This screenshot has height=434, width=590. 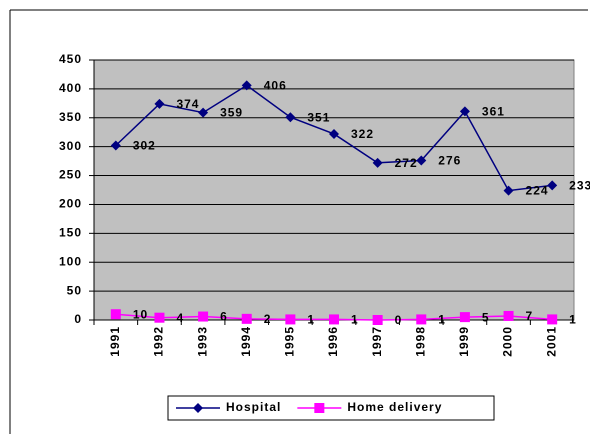 What do you see at coordinates (140, 314) in the screenshot?
I see `data-label: 10` at bounding box center [140, 314].